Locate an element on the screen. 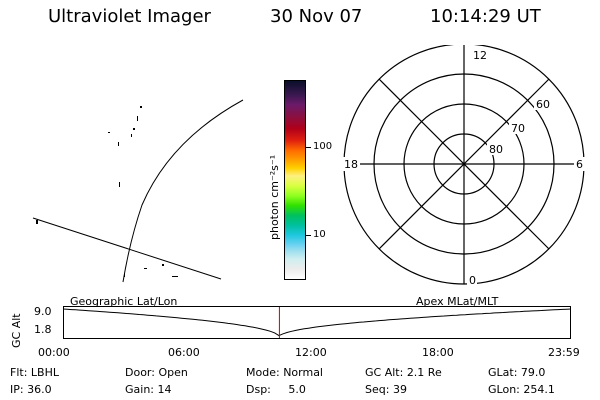 The height and width of the screenshot is (400, 600). mlt-label-6: 6 is located at coordinates (579, 164).